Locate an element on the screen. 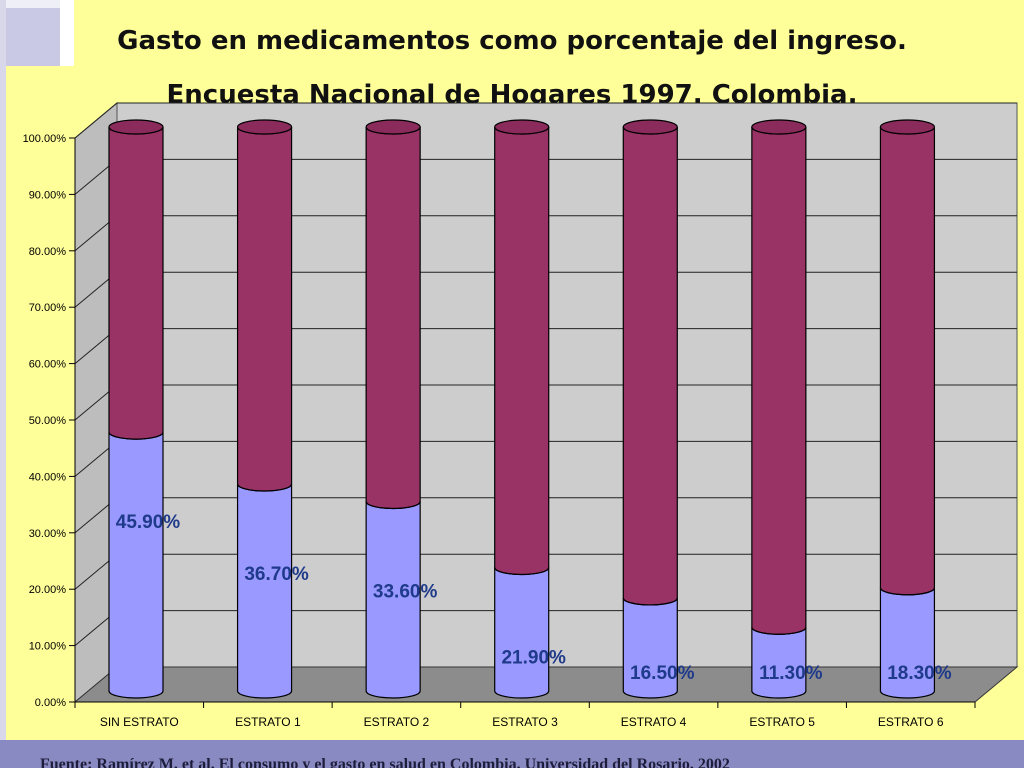 The image size is (1024, 768). slide-left-strip is located at coordinates (3, 370).